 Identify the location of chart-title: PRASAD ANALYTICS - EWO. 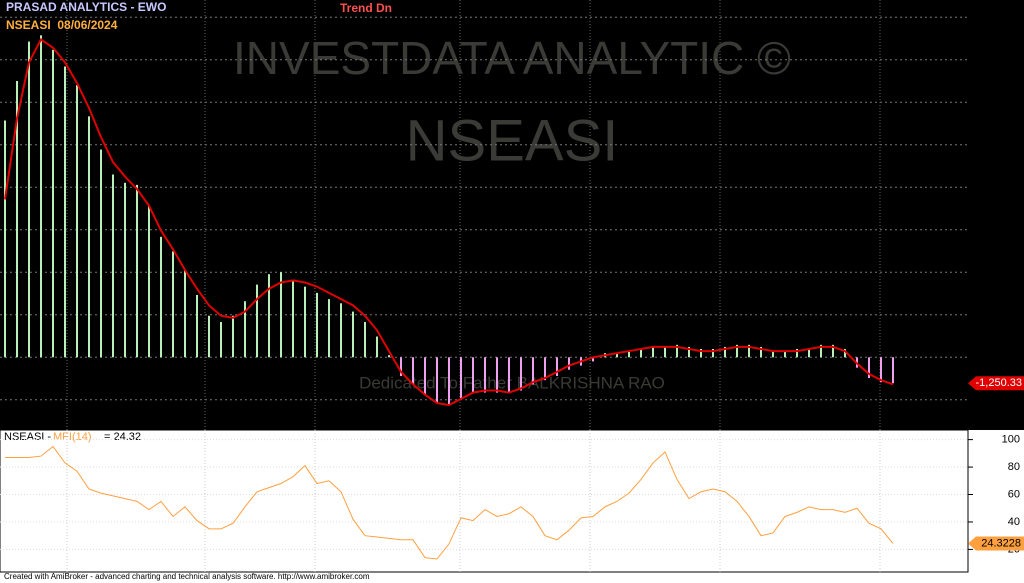
(86, 7).